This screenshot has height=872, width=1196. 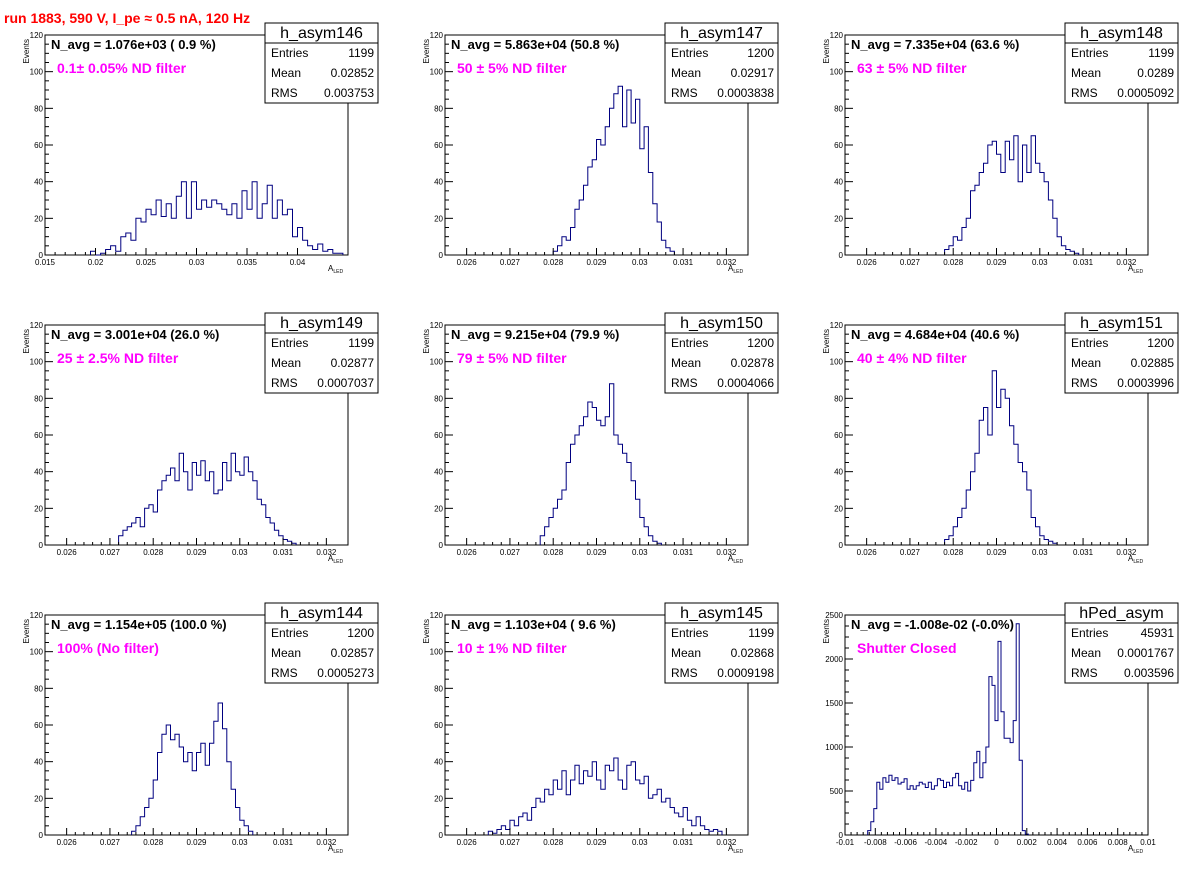 What do you see at coordinates (426, 51) in the screenshot?
I see `y-axis-label: Events` at bounding box center [426, 51].